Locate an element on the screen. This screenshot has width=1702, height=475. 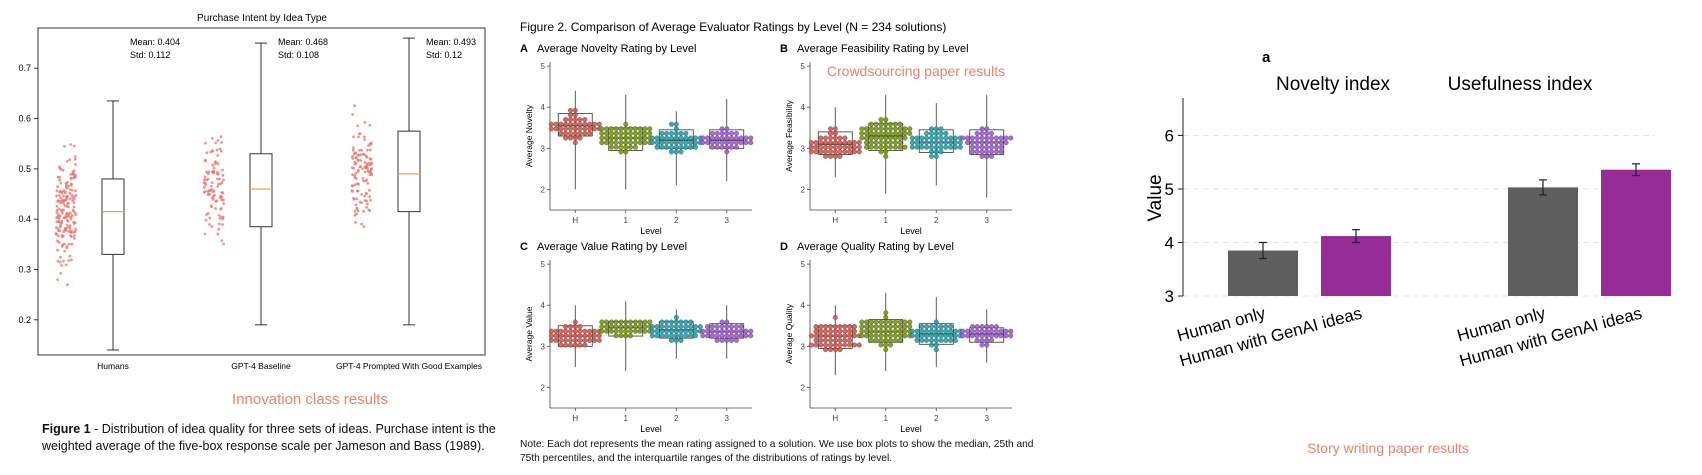
figure2-xtick-label: 1 is located at coordinates (626, 220).